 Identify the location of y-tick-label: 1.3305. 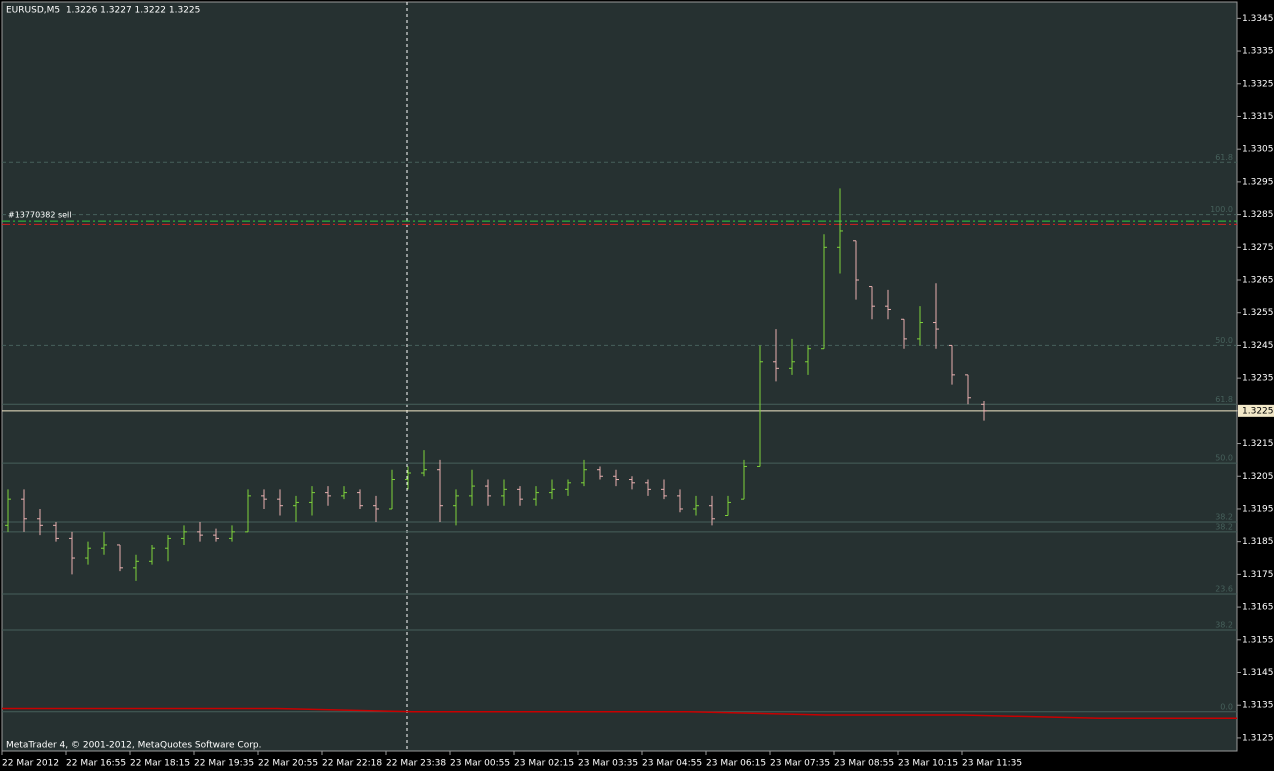
(1258, 150).